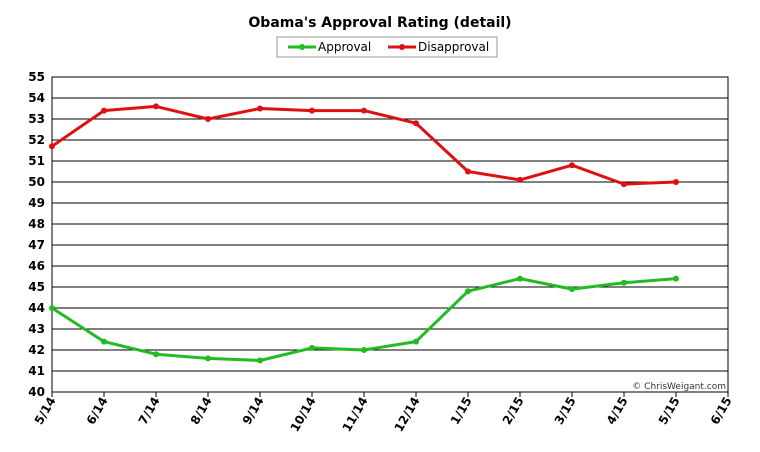  I want to click on legend-box, so click(387, 47).